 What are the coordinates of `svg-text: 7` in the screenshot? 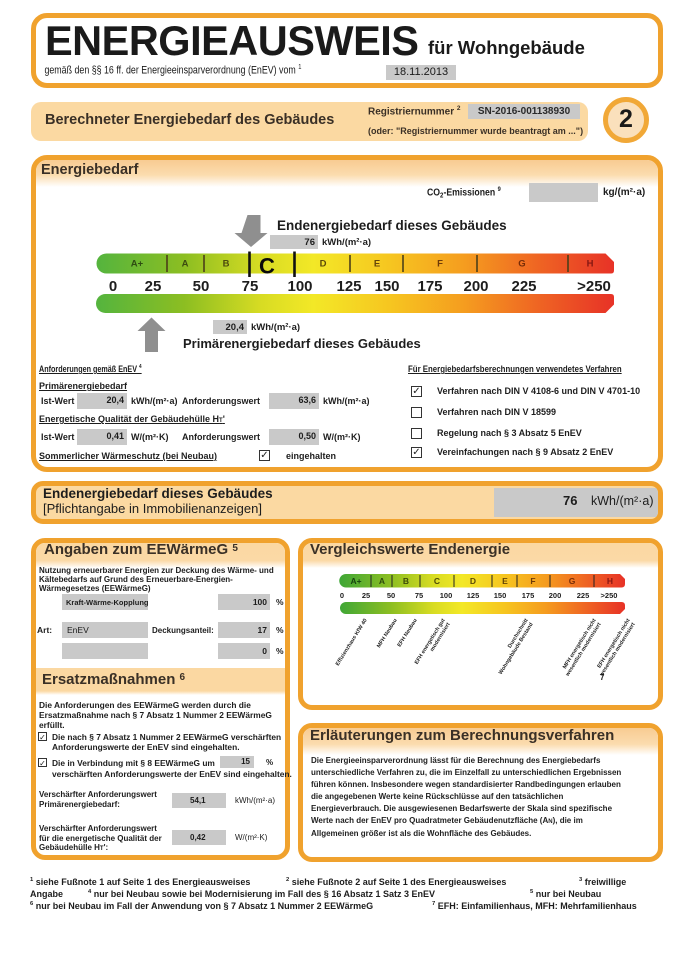 It's located at (602, 677).